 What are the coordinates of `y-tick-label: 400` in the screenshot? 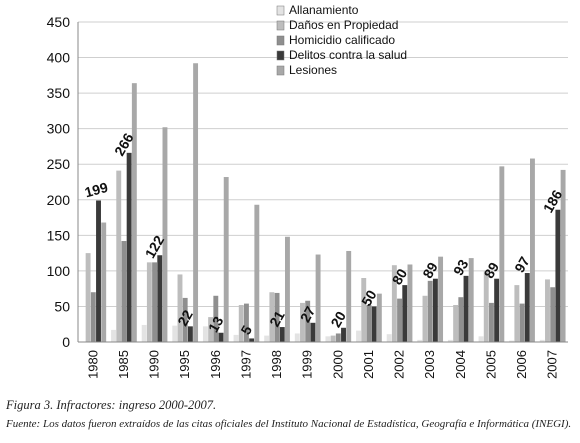 It's located at (59, 58).